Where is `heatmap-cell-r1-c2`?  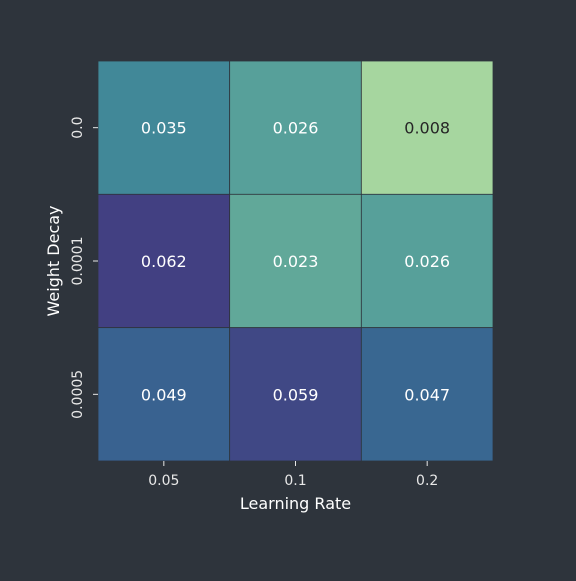
heatmap-cell-r1-c2 is located at coordinates (427, 261).